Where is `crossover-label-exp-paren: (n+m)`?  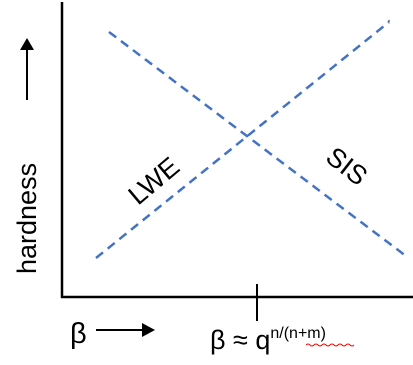
crossover-label-exp-paren: (n+m) is located at coordinates (305, 333).